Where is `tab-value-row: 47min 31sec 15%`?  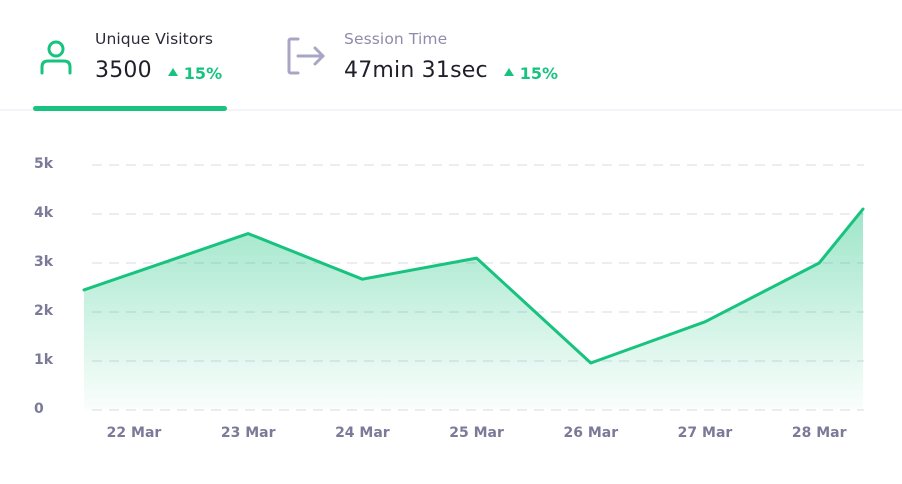 tab-value-row: 47min 31sec 15% is located at coordinates (451, 70).